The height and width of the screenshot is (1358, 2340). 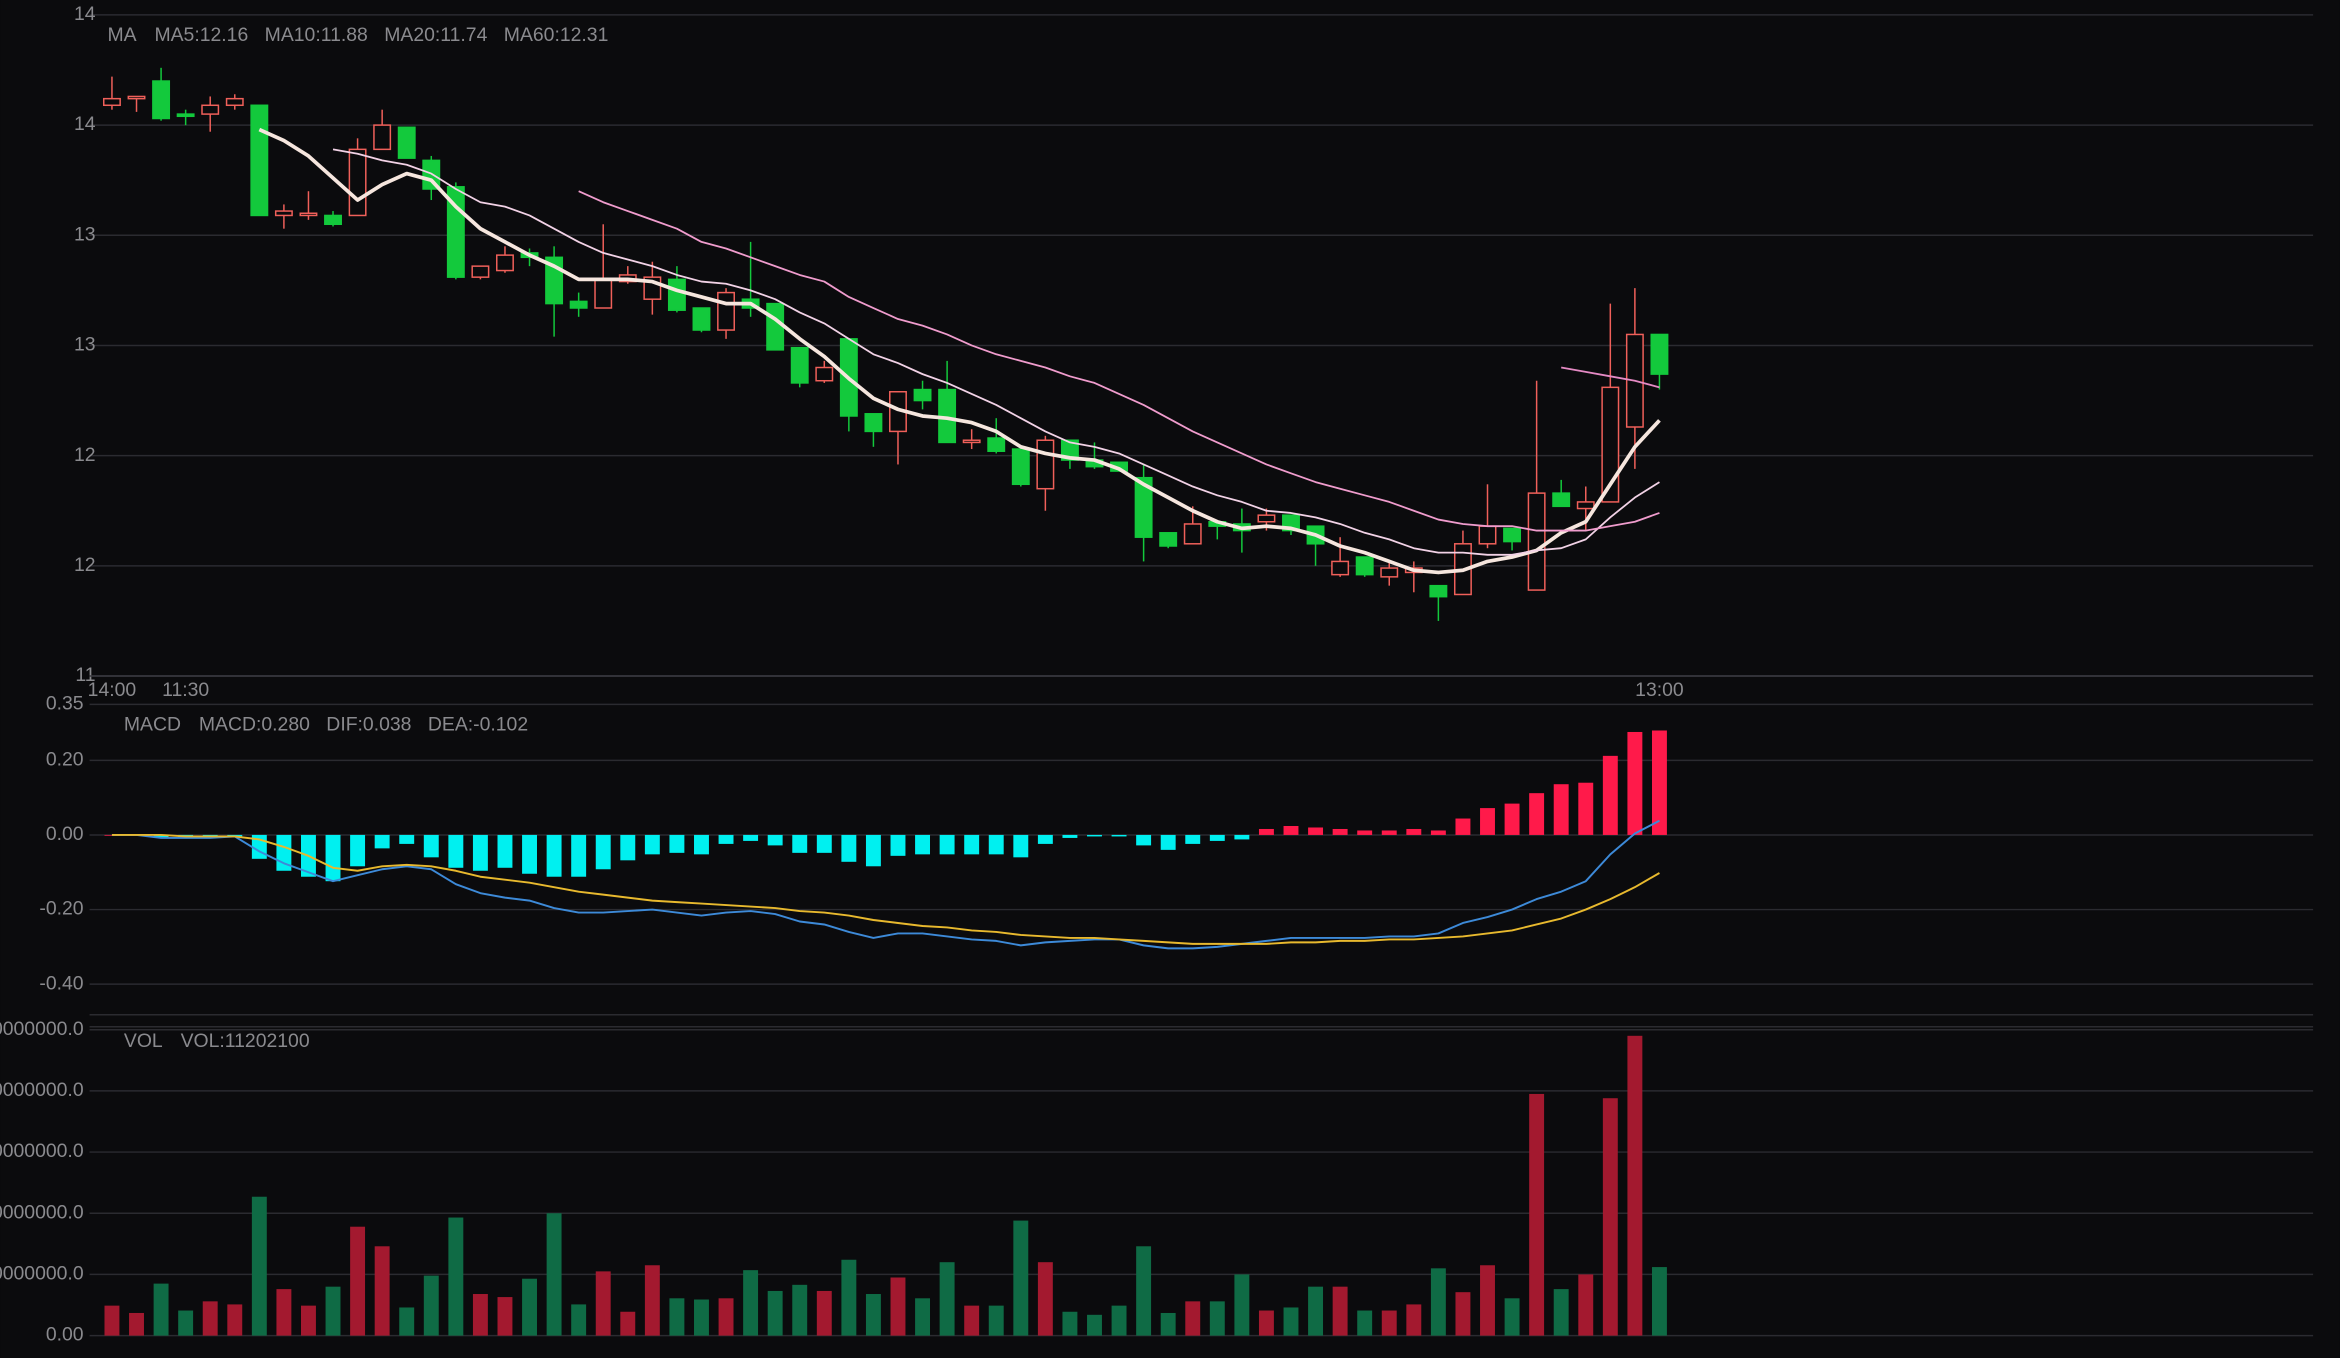 What do you see at coordinates (152, 724) in the screenshot?
I see `legend-indicator: MACD` at bounding box center [152, 724].